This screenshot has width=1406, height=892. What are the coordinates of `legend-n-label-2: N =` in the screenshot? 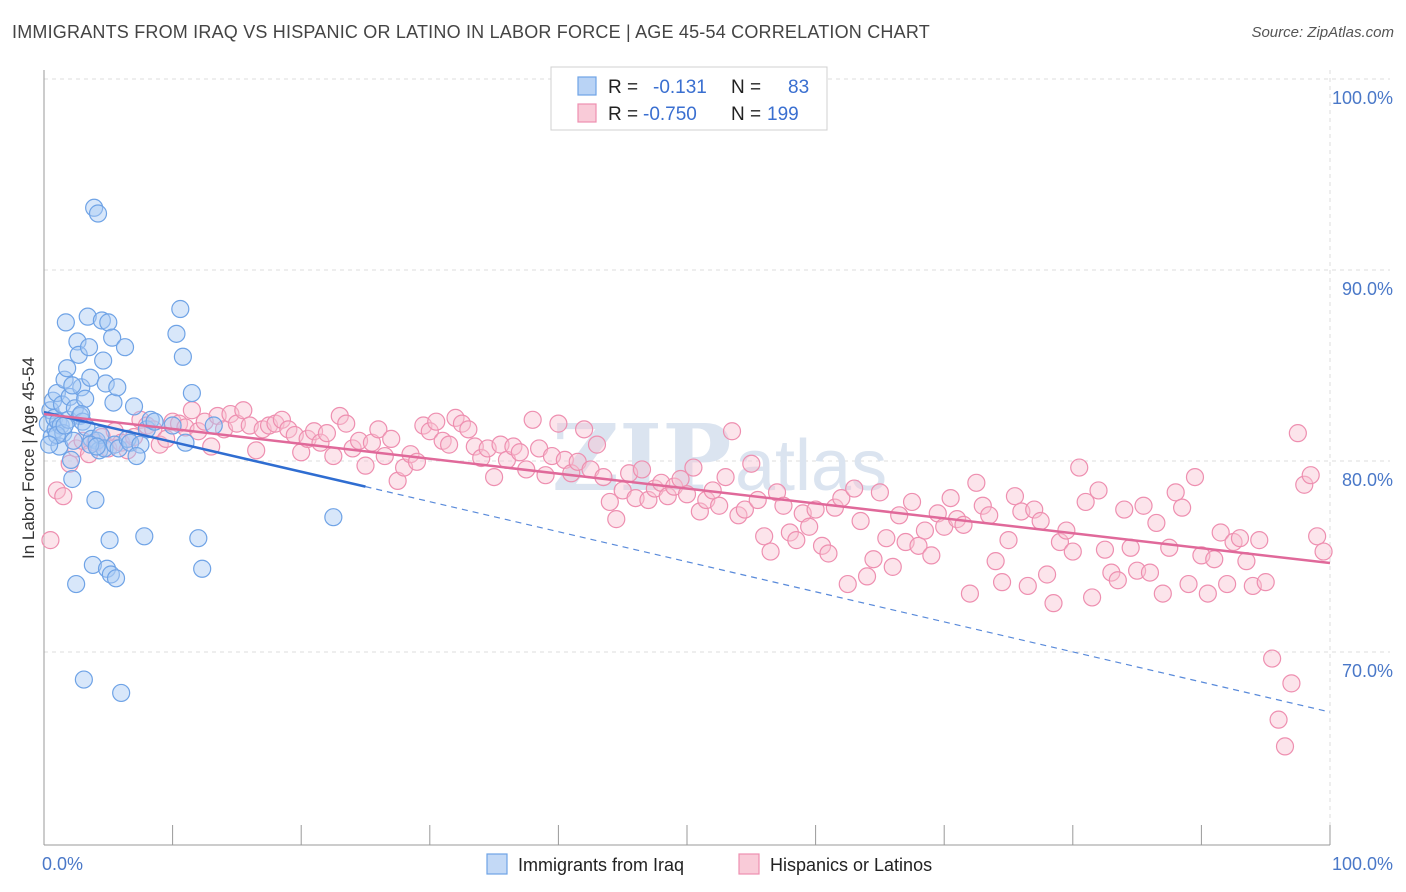 It's located at (746, 114).